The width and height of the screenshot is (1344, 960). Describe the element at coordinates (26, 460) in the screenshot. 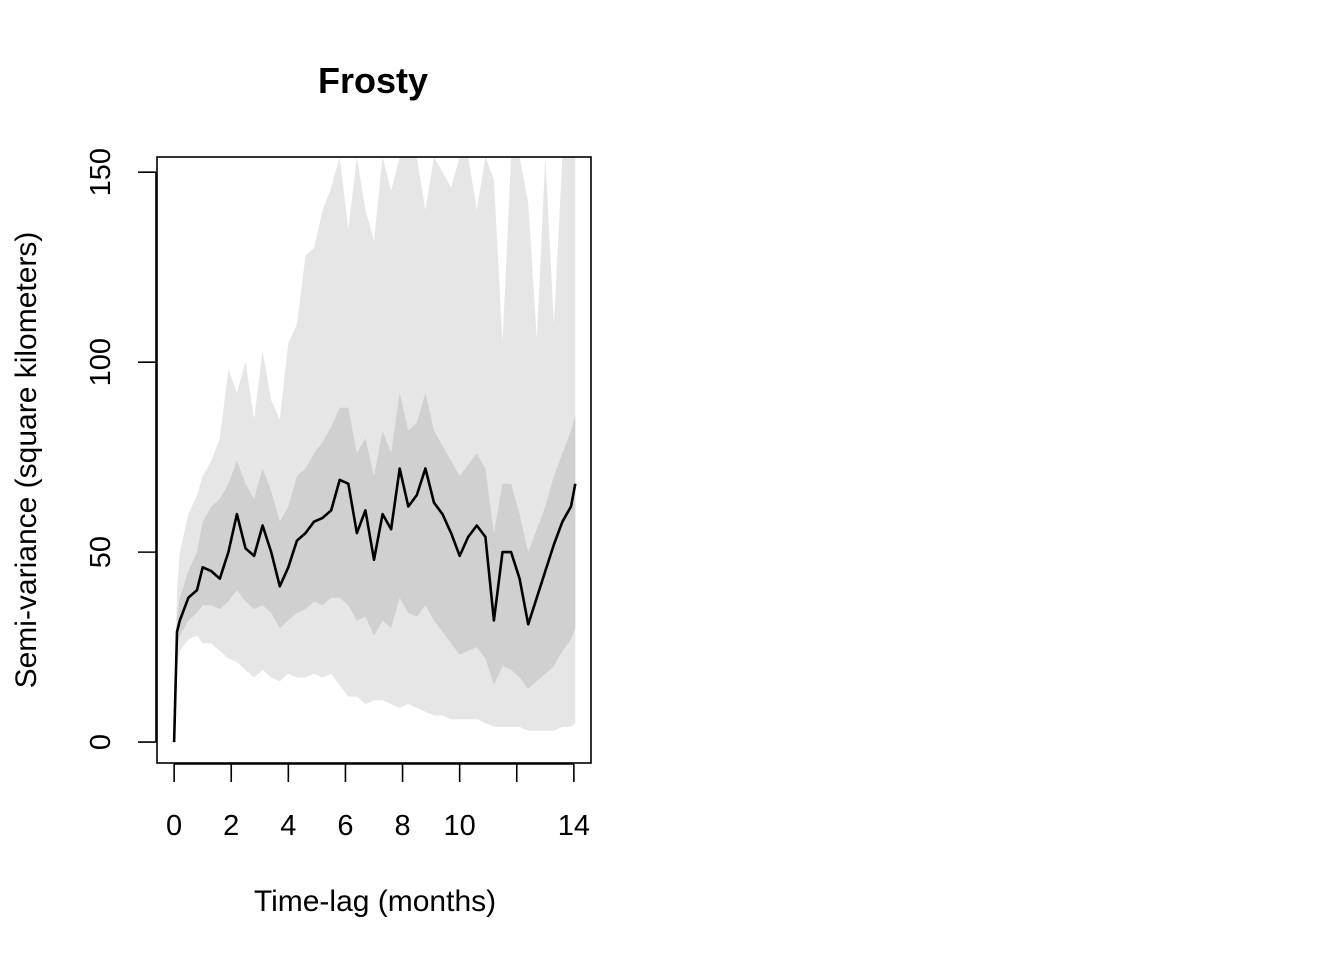

I see `y-axis-label: Semi-variance (square kilometers)` at that location.